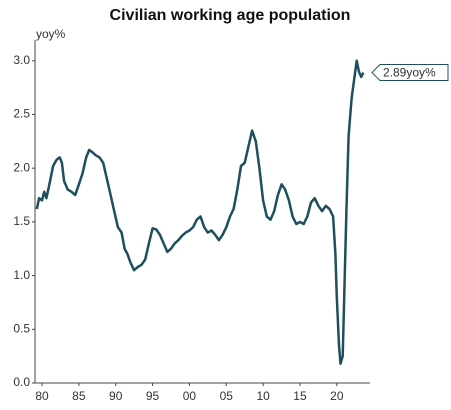  What do you see at coordinates (263, 396) in the screenshot?
I see `x-tick-label: 10` at bounding box center [263, 396].